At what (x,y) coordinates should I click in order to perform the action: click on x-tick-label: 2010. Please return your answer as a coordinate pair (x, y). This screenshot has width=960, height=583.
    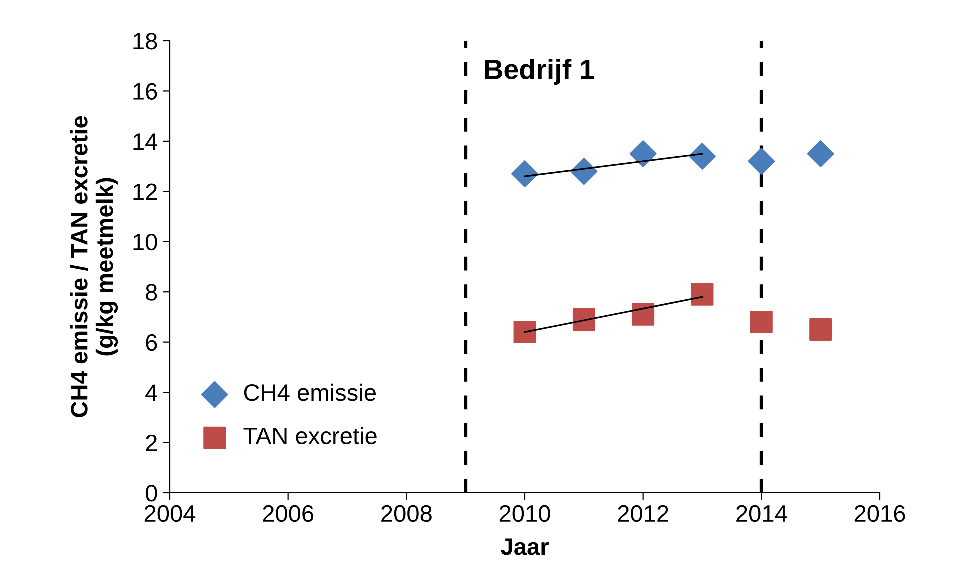
    Looking at the image, I should click on (525, 513).